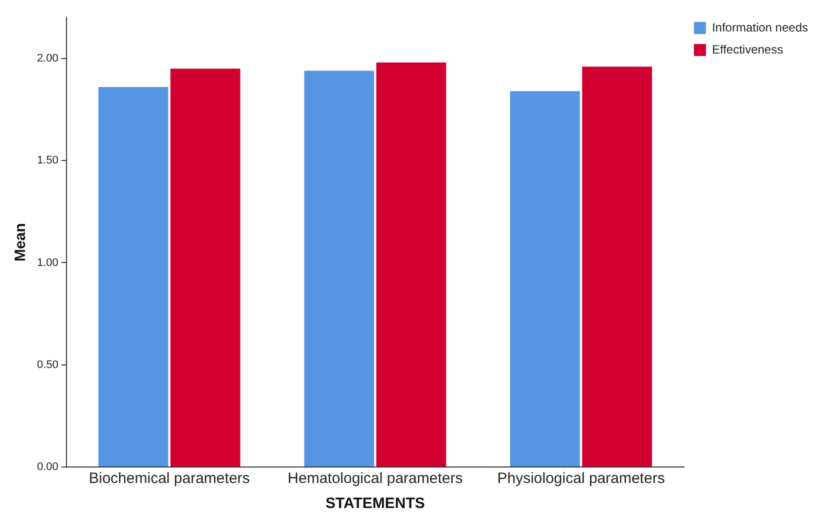  Describe the element at coordinates (21, 242) in the screenshot. I see `y-axis-title: Mean` at that location.